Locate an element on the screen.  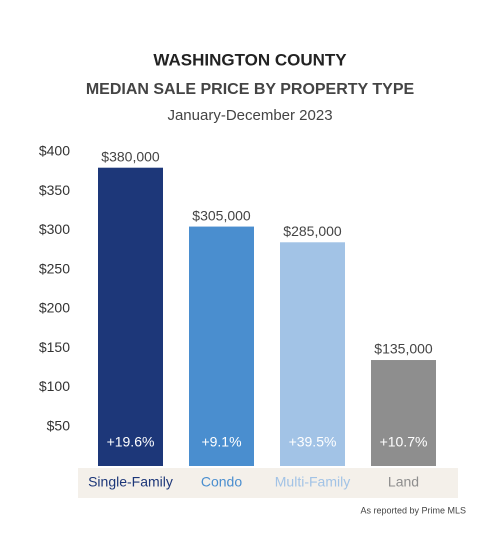
change-label: +10.7% is located at coordinates (404, 442).